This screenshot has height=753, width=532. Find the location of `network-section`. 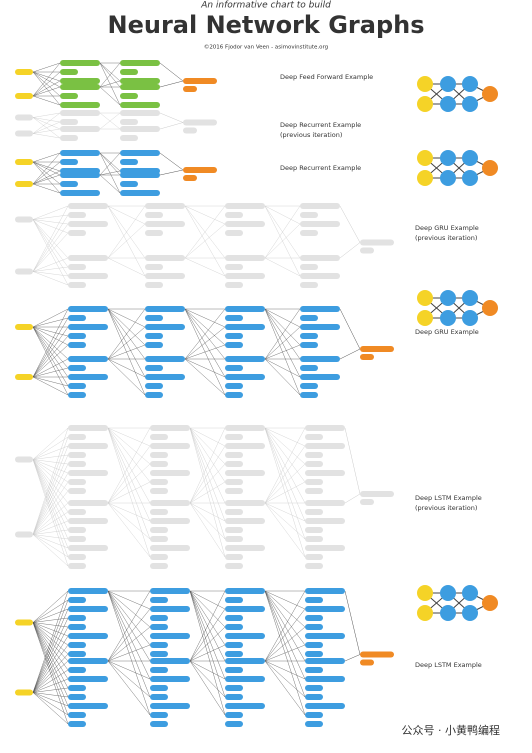

network-section is located at coordinates (204, 497).